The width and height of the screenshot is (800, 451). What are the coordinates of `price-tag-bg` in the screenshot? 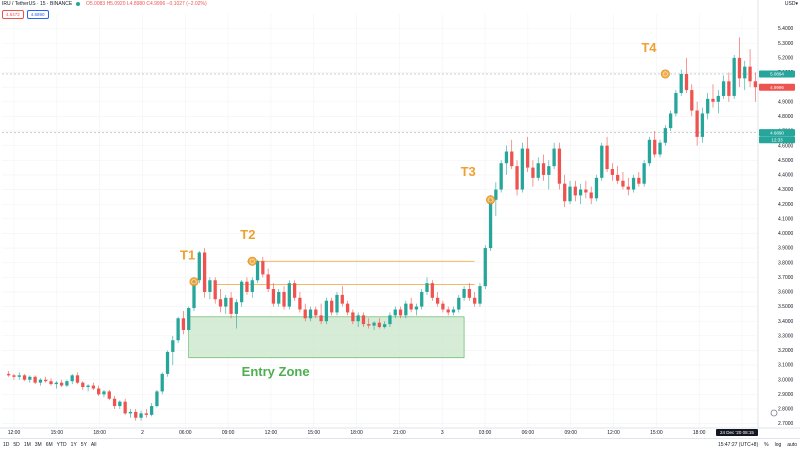 It's located at (777, 74).